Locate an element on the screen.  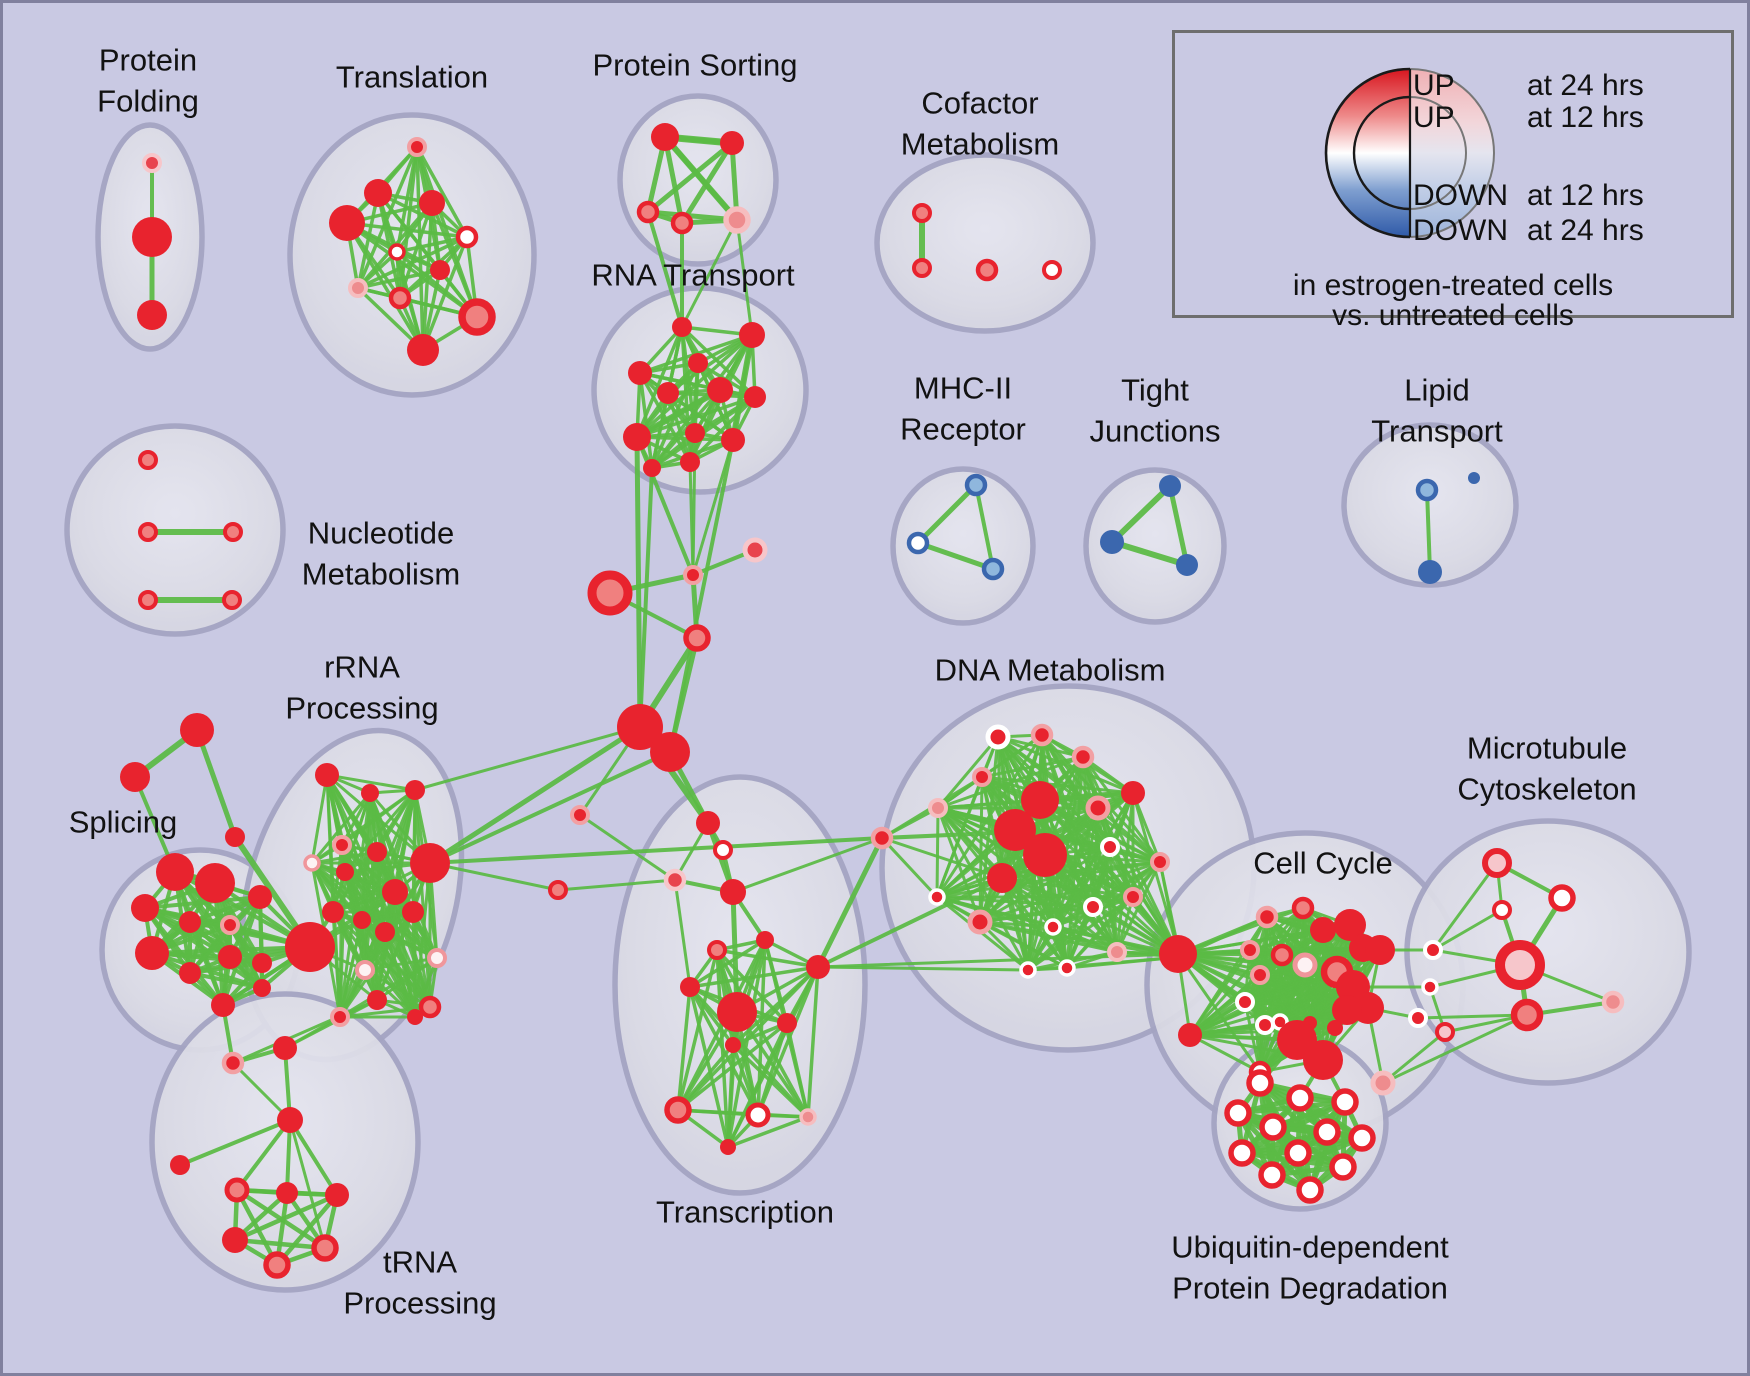
legend-outer-ring-left is located at coordinates (1367, 153).